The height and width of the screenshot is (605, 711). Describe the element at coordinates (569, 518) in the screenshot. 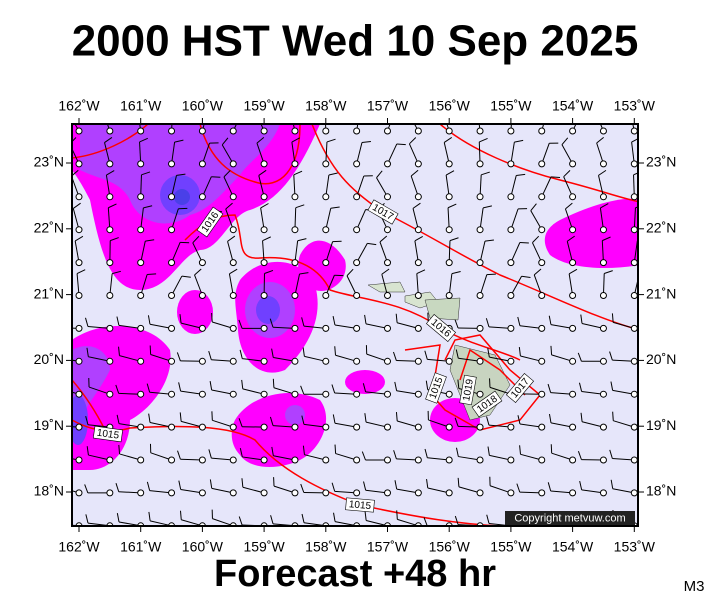

I see `copyright: Copyright metvuw.com` at that location.